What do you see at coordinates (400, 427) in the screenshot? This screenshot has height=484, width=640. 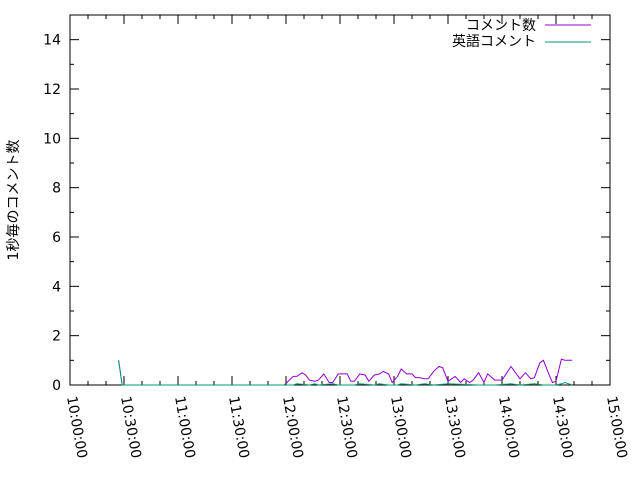 I see `x-tick-label: 13:00:00` at bounding box center [400, 427].